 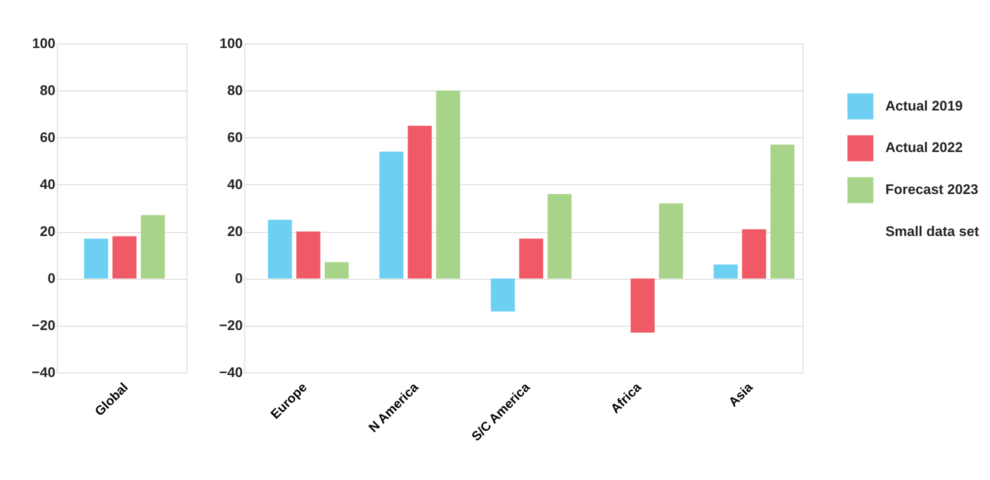 I want to click on legend-label: Actual 2022, so click(x=924, y=147).